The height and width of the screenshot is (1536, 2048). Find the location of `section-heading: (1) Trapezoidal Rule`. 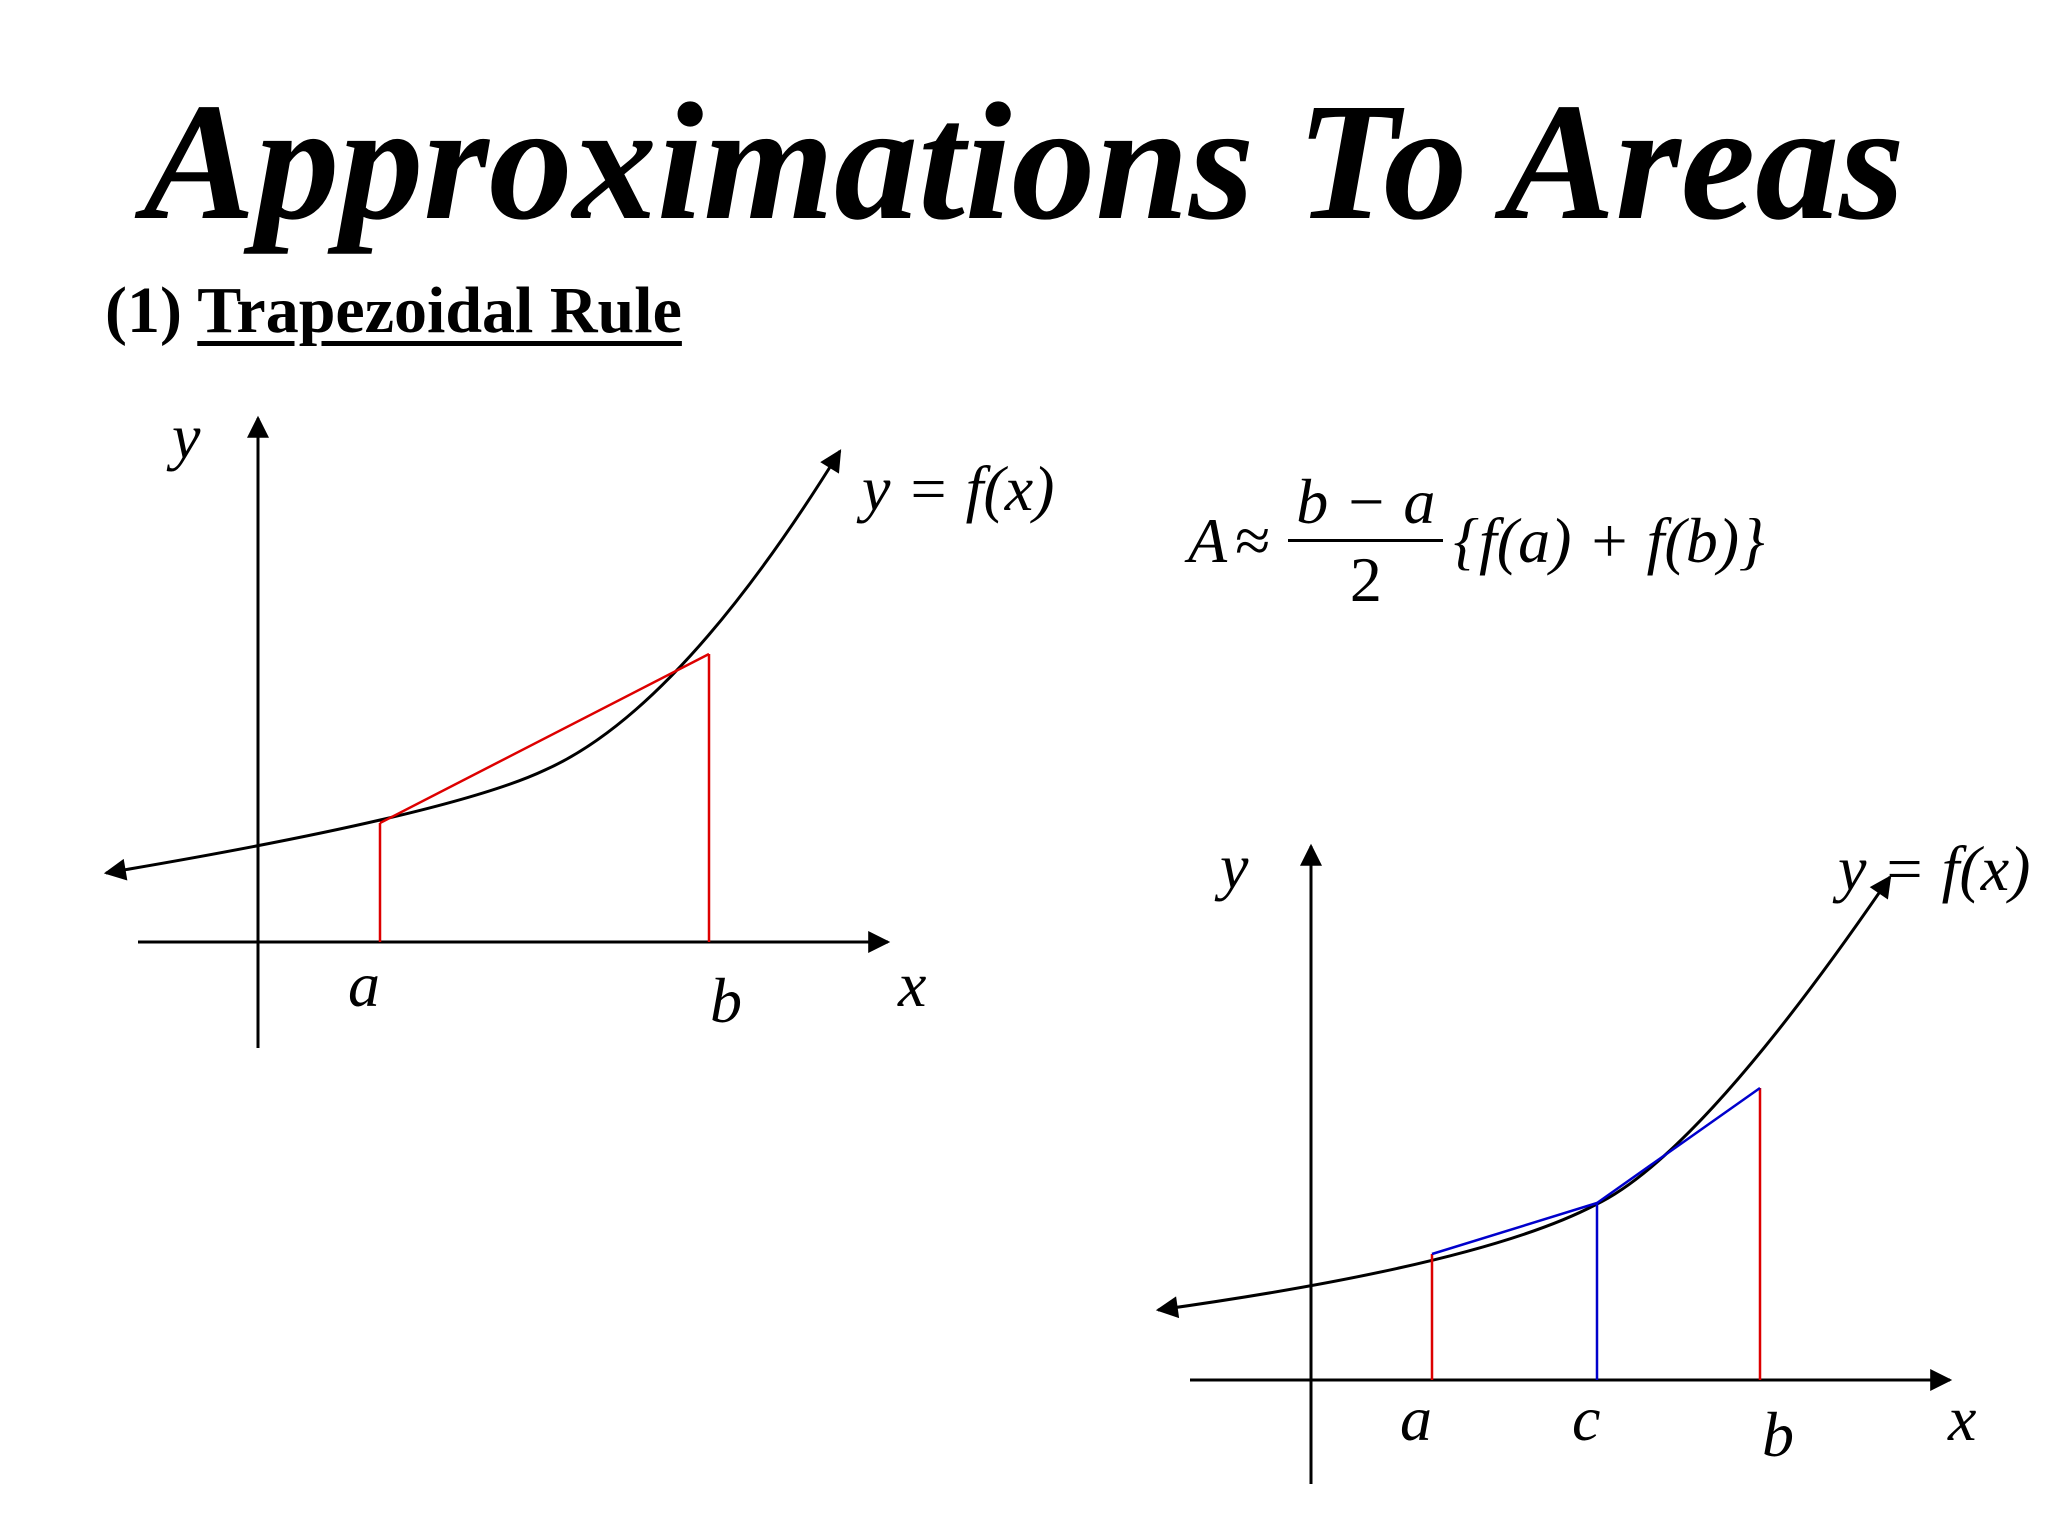

section-heading: (1) Trapezoidal Rule is located at coordinates (393, 311).